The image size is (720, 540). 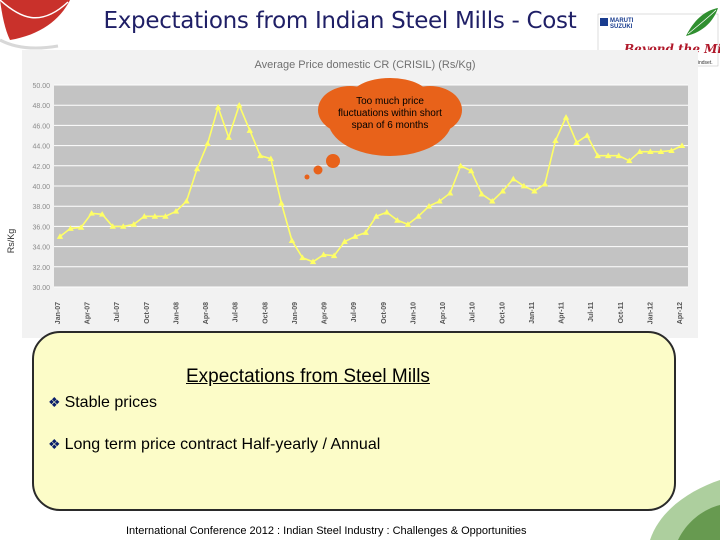 I want to click on x-tick-label: Apr-10, so click(x=443, y=313).